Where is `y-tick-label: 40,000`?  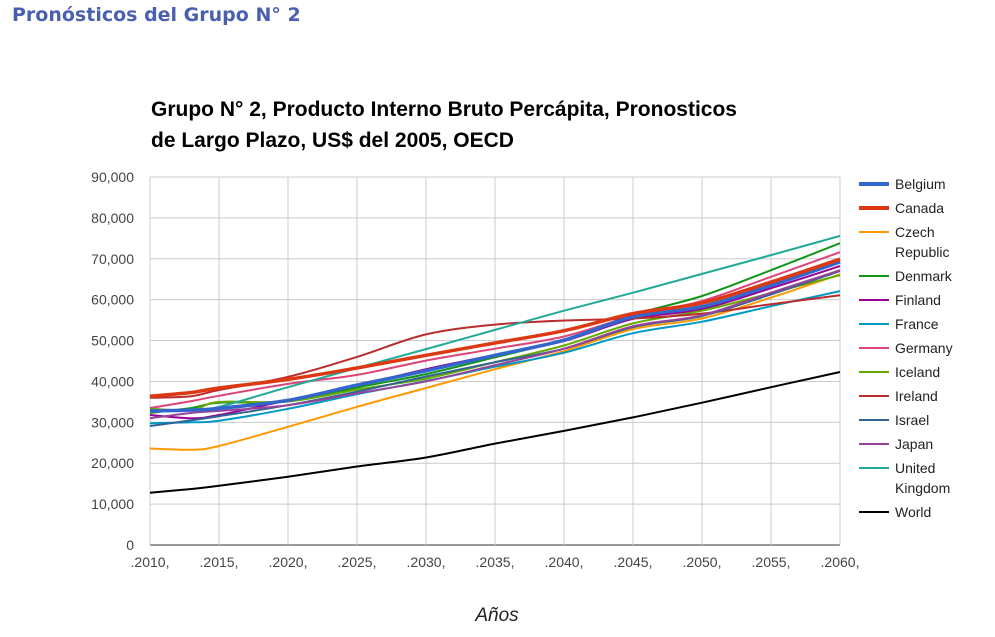
y-tick-label: 40,000 is located at coordinates (112, 381).